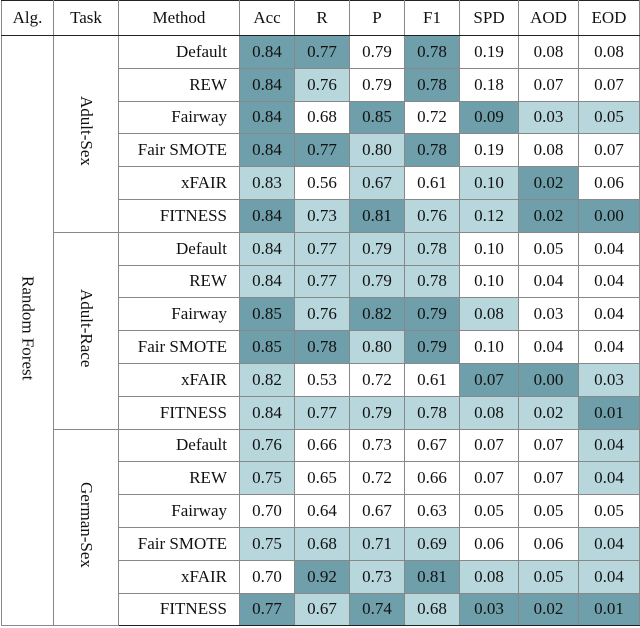 This screenshot has height=628, width=640. Describe the element at coordinates (548, 314) in the screenshot. I see `value-cell: 0.03` at that location.